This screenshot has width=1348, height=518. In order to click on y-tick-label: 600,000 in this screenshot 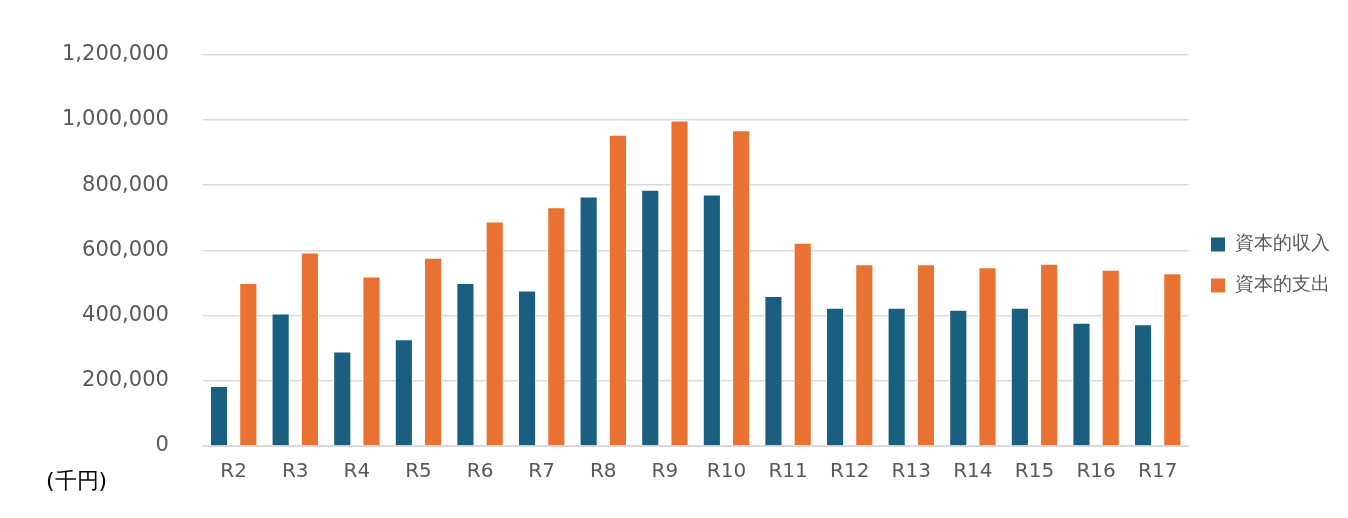, I will do `click(125, 248)`.